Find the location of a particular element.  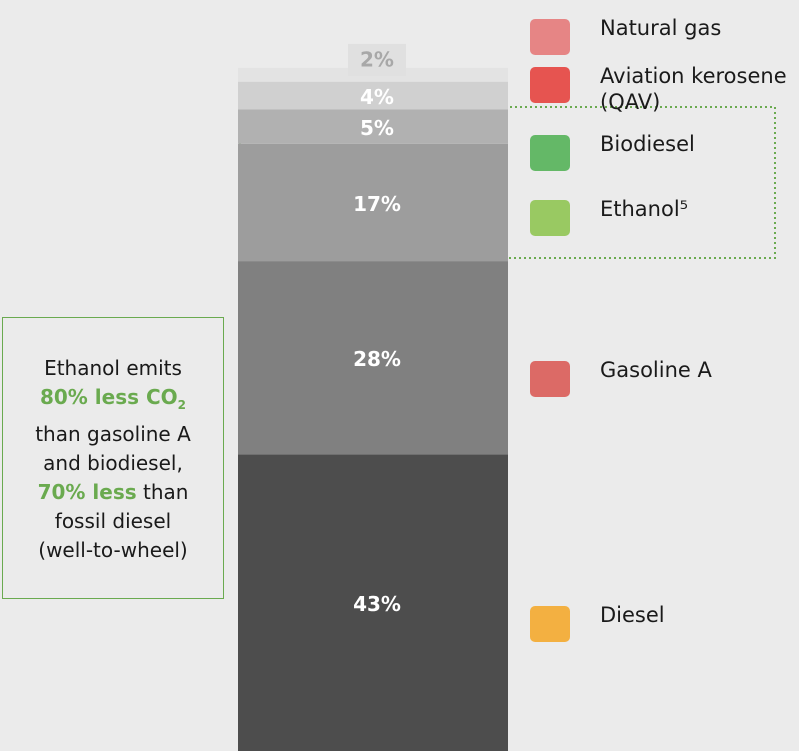

annotation-text: Ethanol emits is located at coordinates (113, 368).